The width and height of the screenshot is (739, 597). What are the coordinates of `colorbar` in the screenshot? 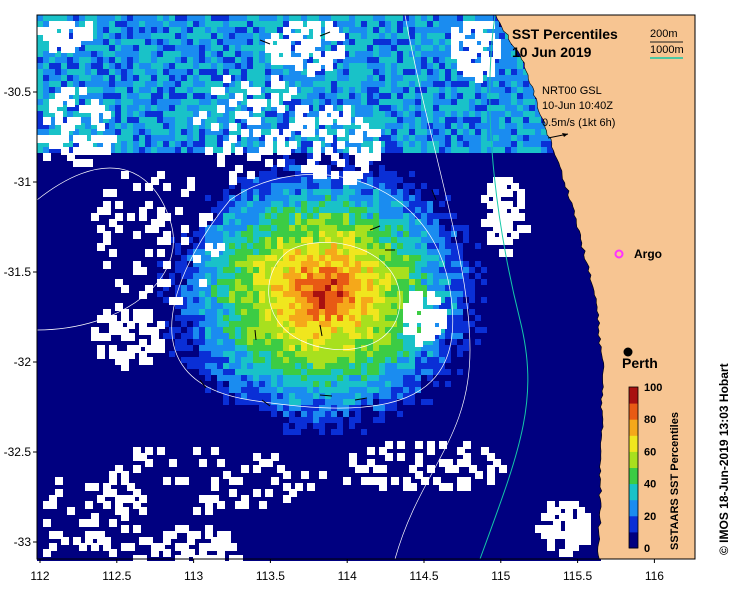 It's located at (633, 468).